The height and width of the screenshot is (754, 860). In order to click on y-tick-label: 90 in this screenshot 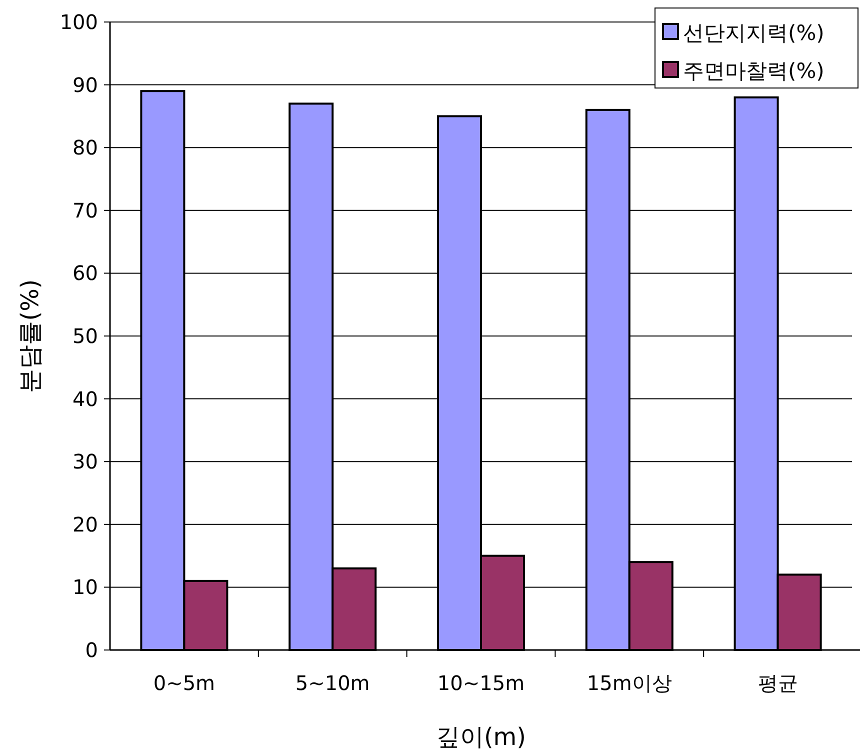, I will do `click(85, 84)`.